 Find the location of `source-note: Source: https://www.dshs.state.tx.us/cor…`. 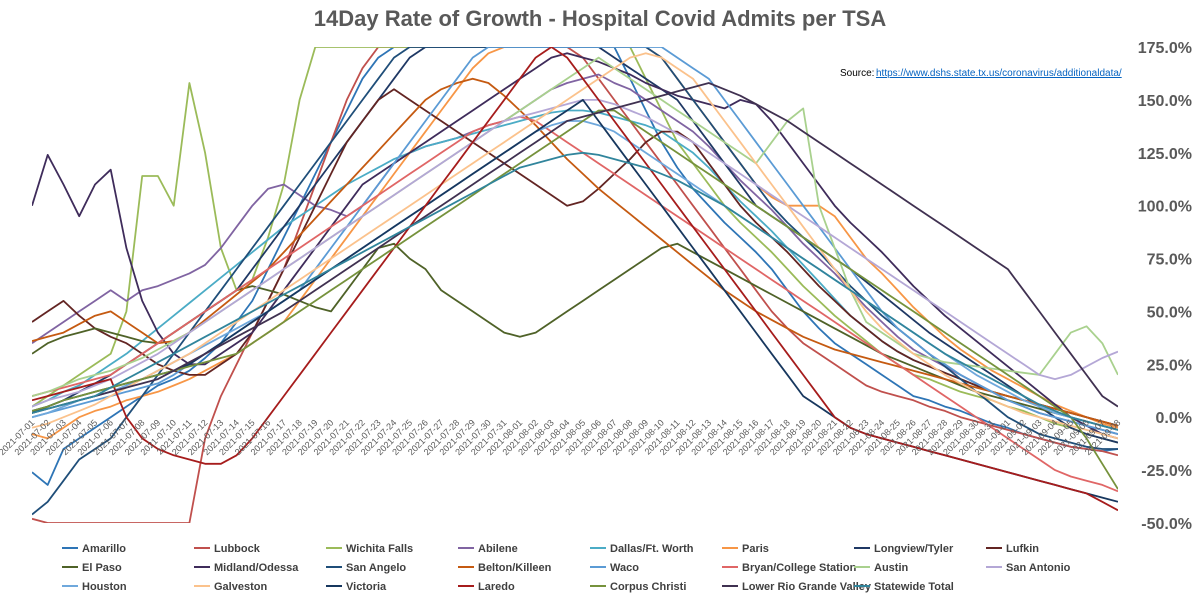

source-note: Source: https://www.dshs.state.tx.us/cor… is located at coordinates (981, 73).